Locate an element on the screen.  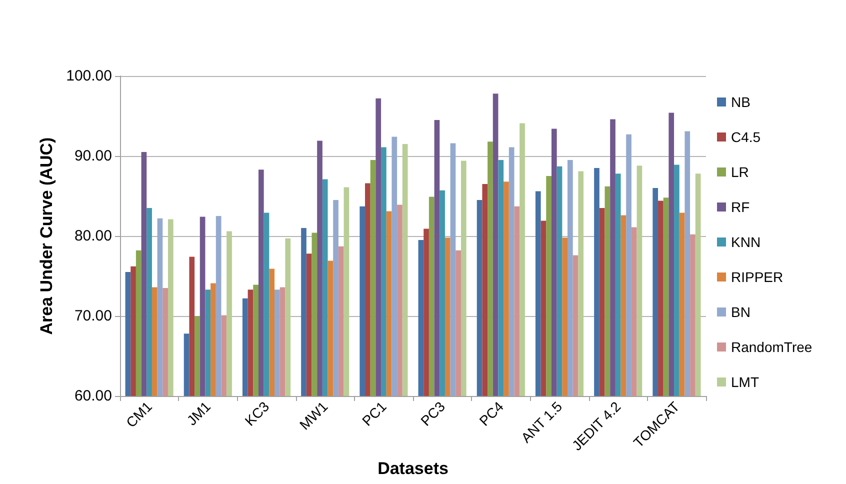
legend-label: C4.5 is located at coordinates (746, 137).